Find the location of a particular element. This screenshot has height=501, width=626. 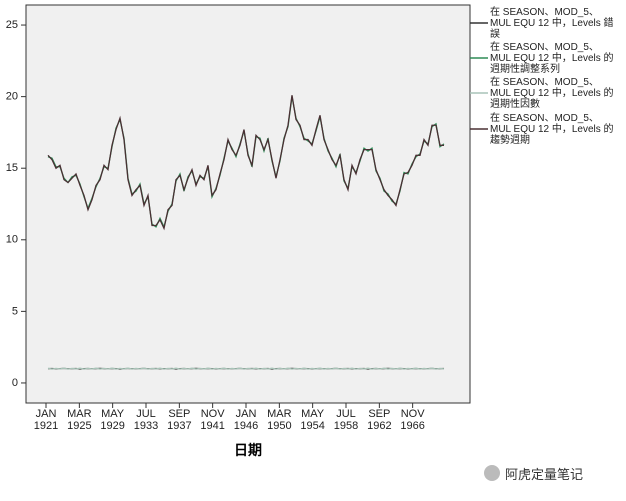

legend-label: 在 SEASON、MOD_5、MUL EQU 12 中，Levels 的趨勢週期 is located at coordinates (552, 129).